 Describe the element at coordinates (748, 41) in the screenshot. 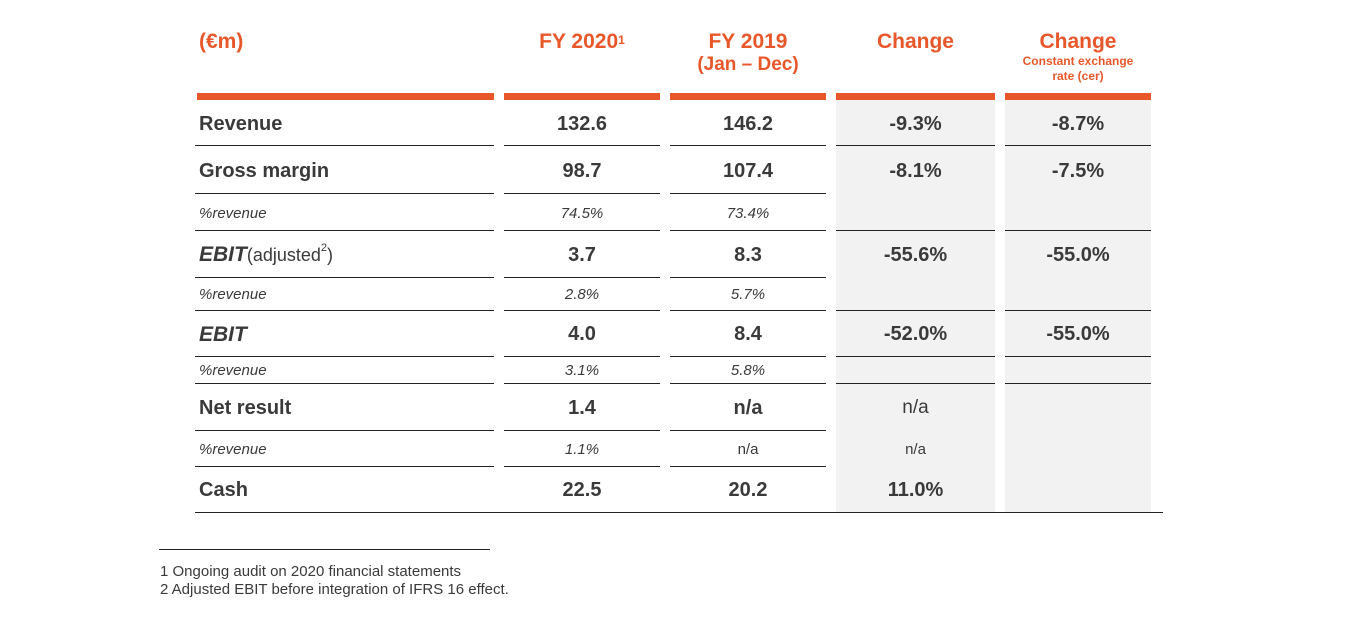

I see `header-fy2019-label: FY 2019` at that location.